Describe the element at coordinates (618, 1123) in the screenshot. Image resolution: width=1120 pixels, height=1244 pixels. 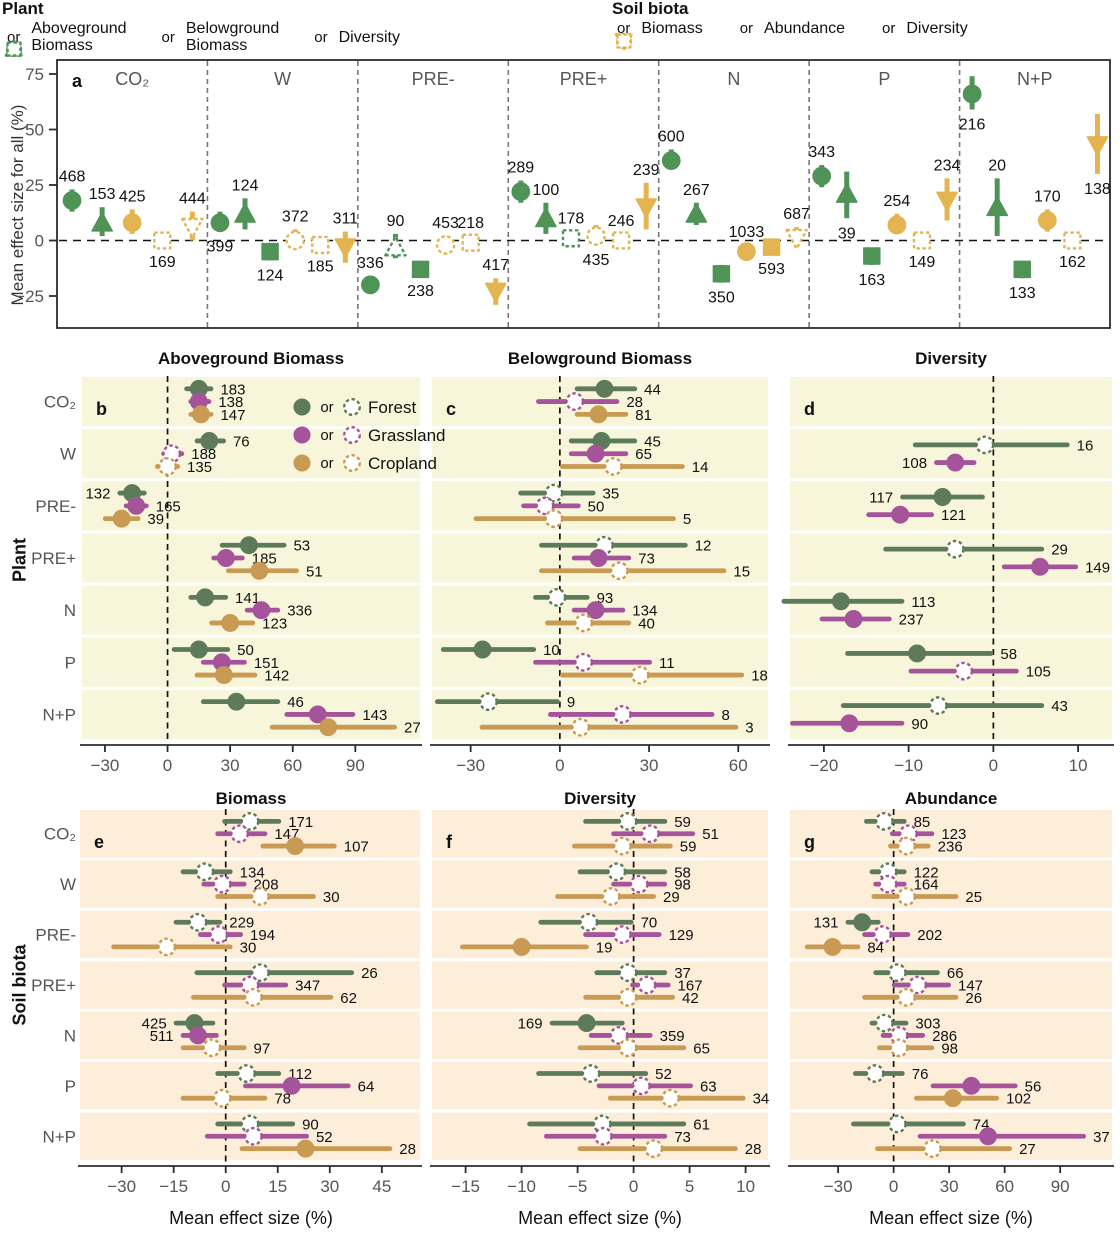
I see `data-point: 61` at that location.